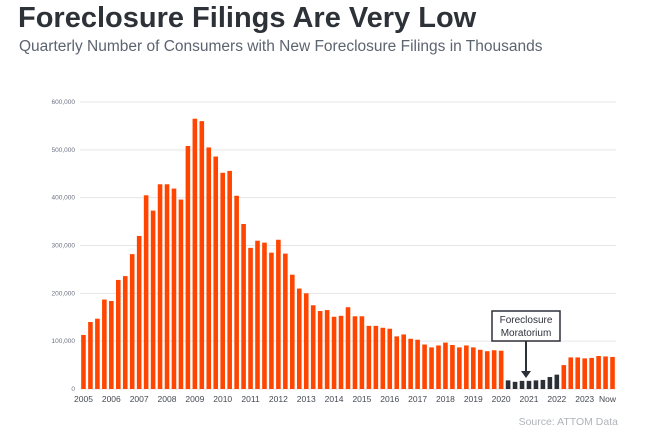 This screenshot has width=665, height=434. What do you see at coordinates (355, 352) in the screenshot?
I see `bar-2014Q4` at bounding box center [355, 352].